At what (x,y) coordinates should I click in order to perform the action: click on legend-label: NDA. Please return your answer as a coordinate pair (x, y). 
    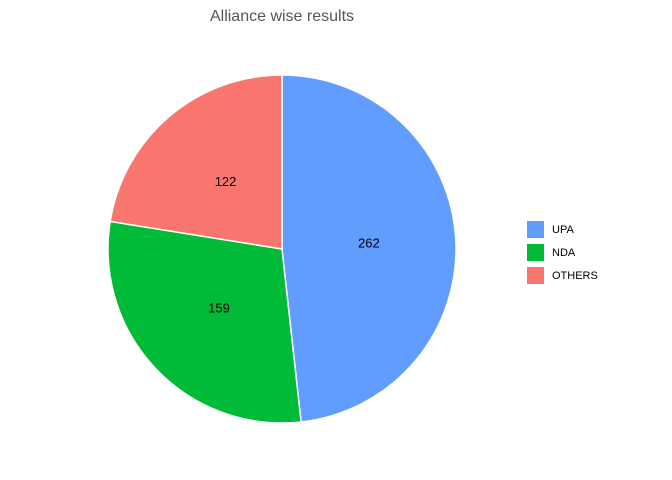
    Looking at the image, I should click on (564, 253).